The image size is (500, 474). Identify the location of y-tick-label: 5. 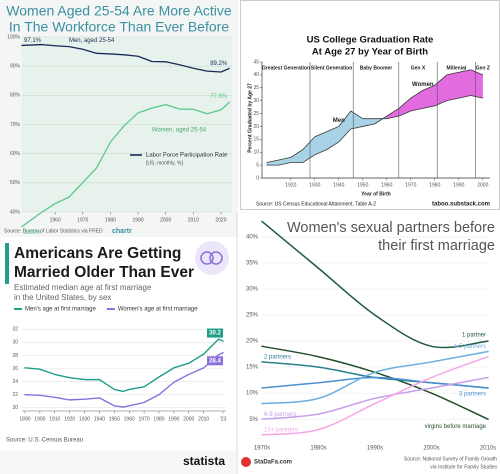
(257, 165).